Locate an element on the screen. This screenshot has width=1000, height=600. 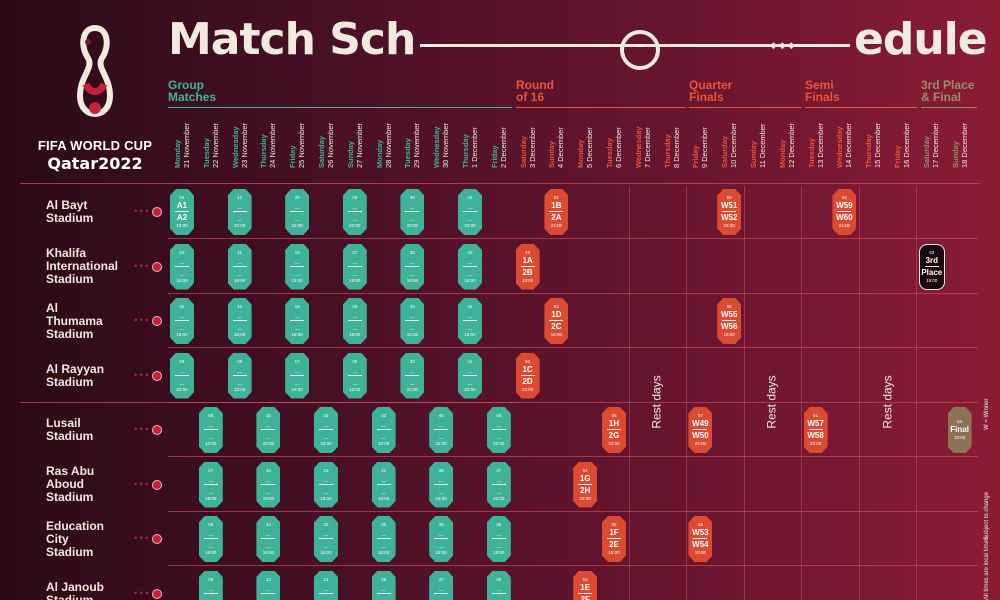
match-badge: 39 _ _ 18:00 is located at coordinates (441, 484).